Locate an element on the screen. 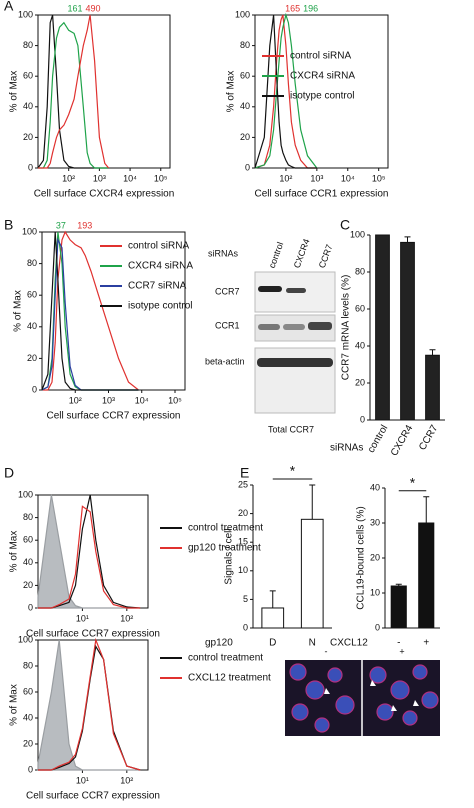 This screenshot has height=808, width=474. legend-label: control siRNA is located at coordinates (320, 56).